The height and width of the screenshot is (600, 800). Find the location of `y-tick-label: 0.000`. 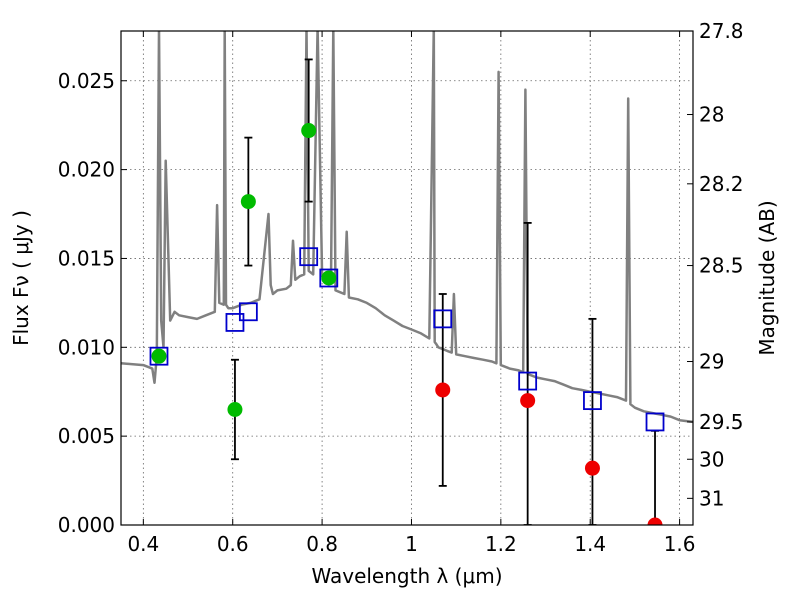

y-tick-label: 0.000 is located at coordinates (86, 525).